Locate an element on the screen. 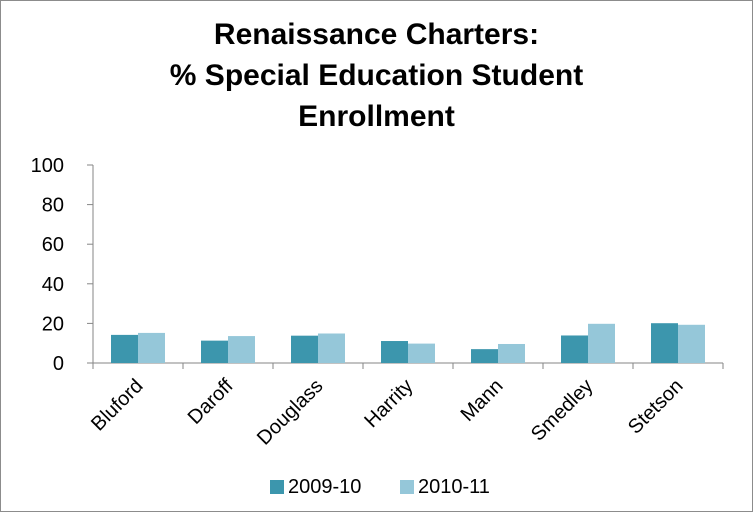 The height and width of the screenshot is (512, 753). x-tick-label: Douglass is located at coordinates (290, 412).